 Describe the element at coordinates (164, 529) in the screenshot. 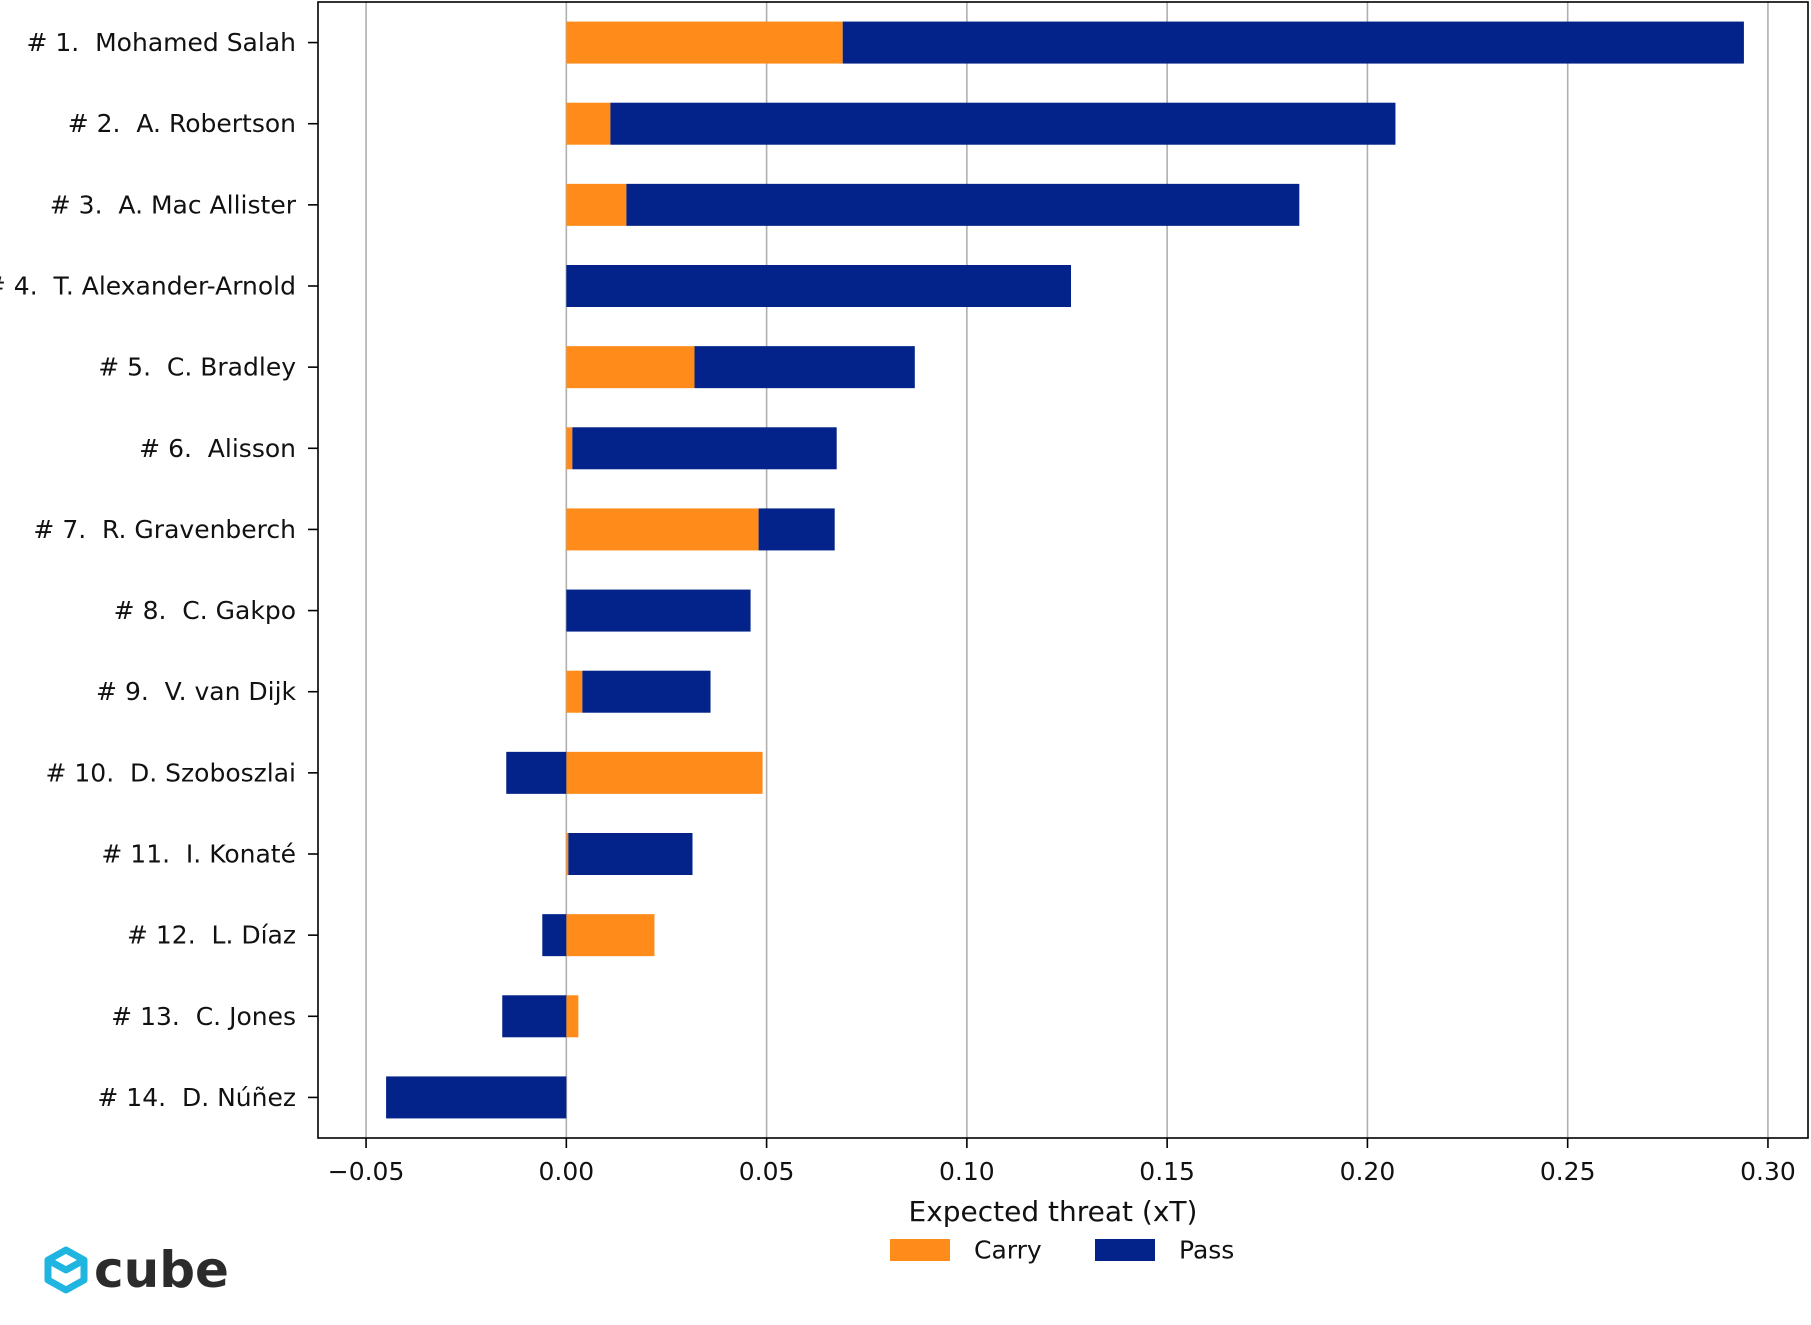

I see `y-tick-label: # 7. R. Gravenberch` at that location.